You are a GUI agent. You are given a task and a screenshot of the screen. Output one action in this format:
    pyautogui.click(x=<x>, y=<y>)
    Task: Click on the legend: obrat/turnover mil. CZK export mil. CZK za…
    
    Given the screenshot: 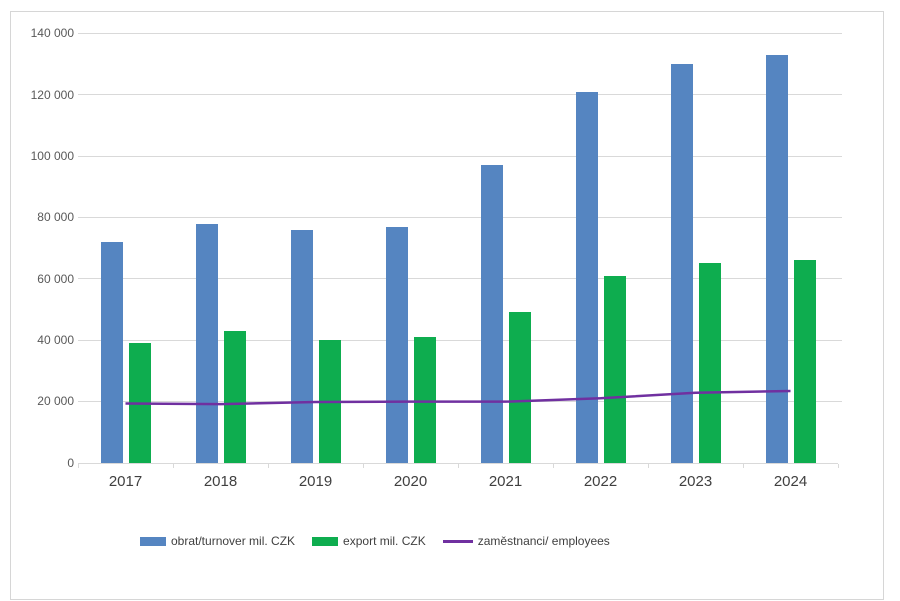 What is the action you would take?
    pyautogui.click(x=375, y=541)
    